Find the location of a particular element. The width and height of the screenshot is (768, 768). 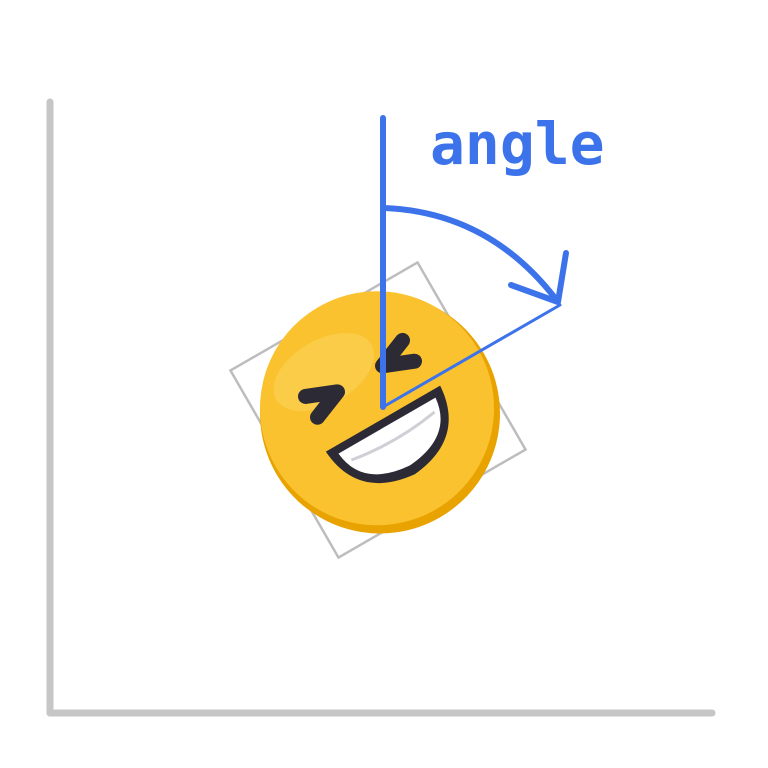

angle-annotation: angle is located at coordinates (492, 260).